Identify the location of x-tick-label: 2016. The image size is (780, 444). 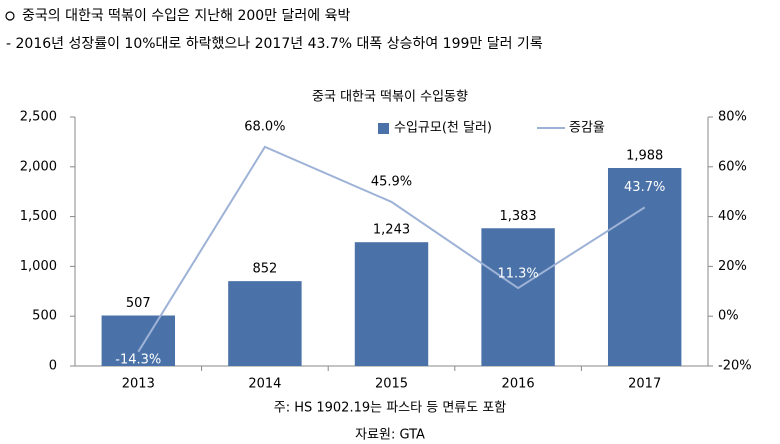
(518, 384).